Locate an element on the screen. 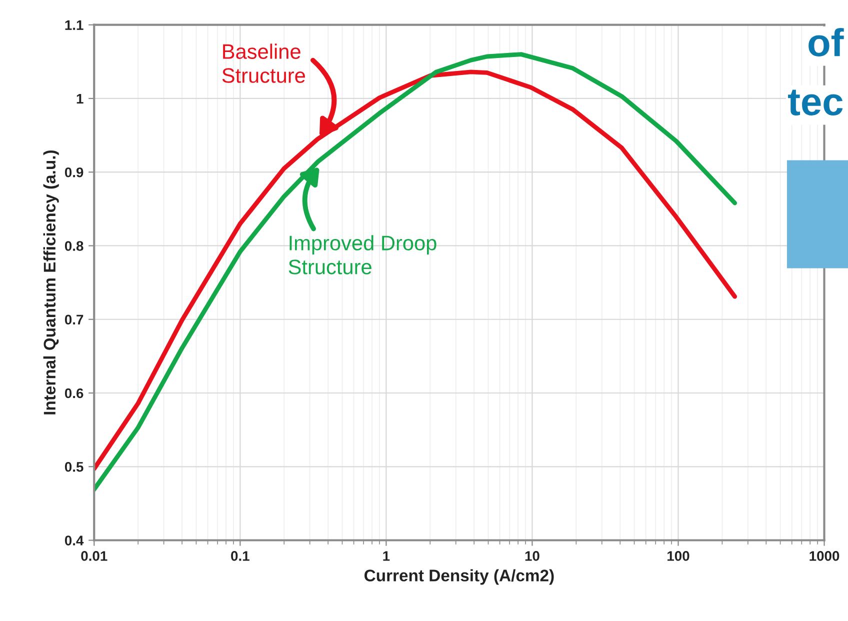 This screenshot has height=621, width=848. y-axis-title: Internal Quantum Efficiency (a.u.) is located at coordinates (51, 282).